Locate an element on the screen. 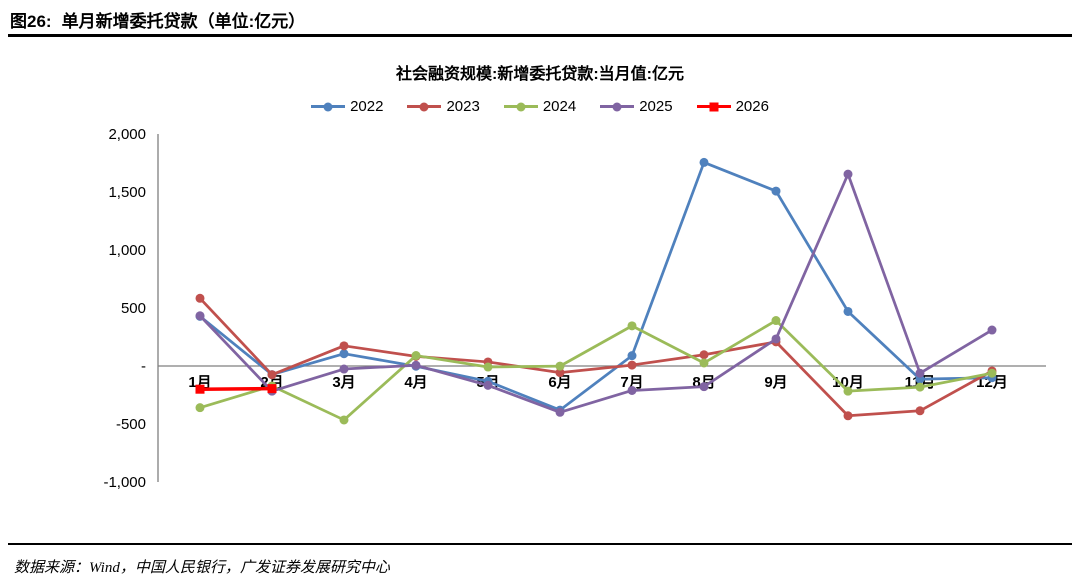 Image resolution: width=1080 pixels, height=585 pixels. y-tick-label: 500 is located at coordinates (133, 308).